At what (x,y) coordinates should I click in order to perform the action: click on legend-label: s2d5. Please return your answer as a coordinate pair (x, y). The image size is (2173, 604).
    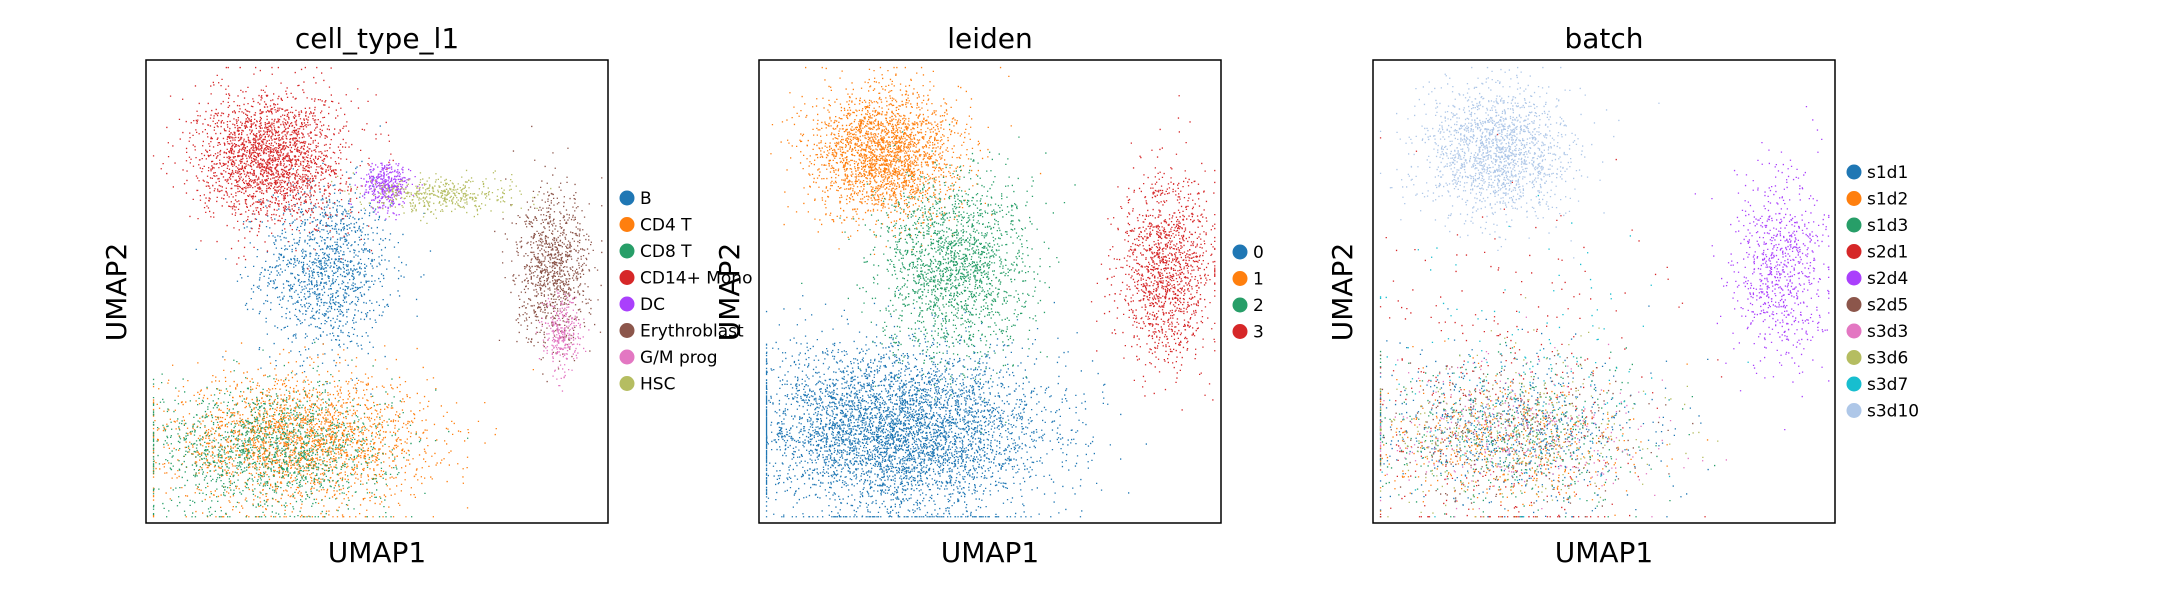
    Looking at the image, I should click on (1887, 306).